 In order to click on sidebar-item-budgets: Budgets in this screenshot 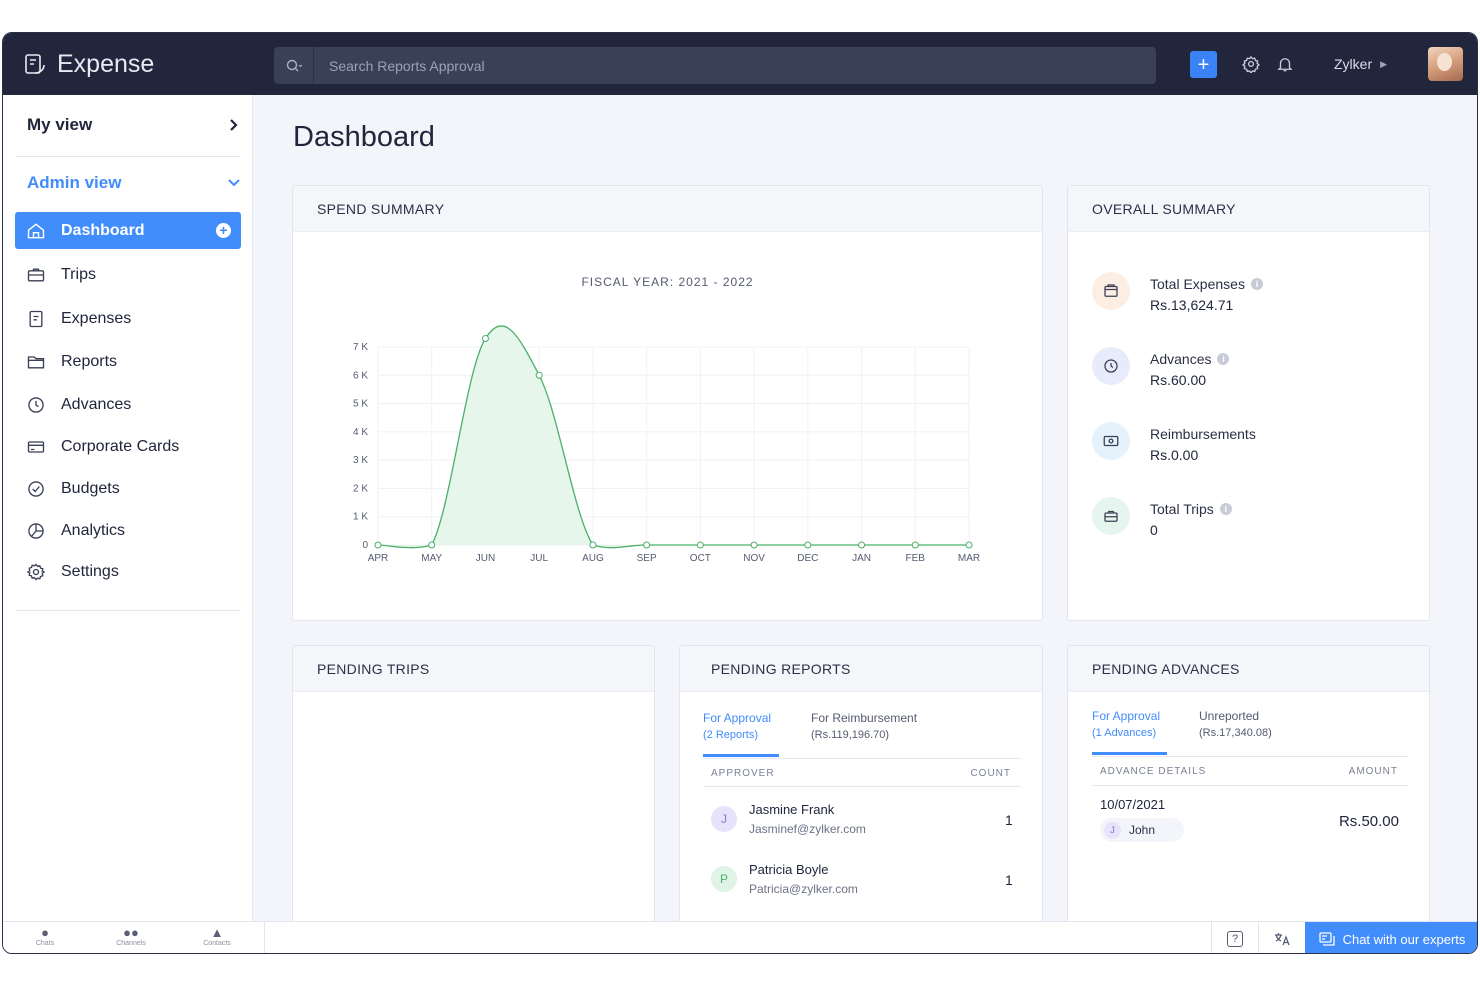, I will do `click(128, 488)`.